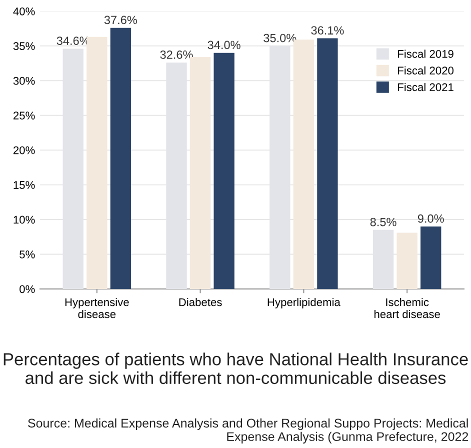 This screenshot has width=471, height=448. I want to click on text: Percentages of patients who have National Health Insurance and are sick with different non-communicable diseases, so click(236, 368).